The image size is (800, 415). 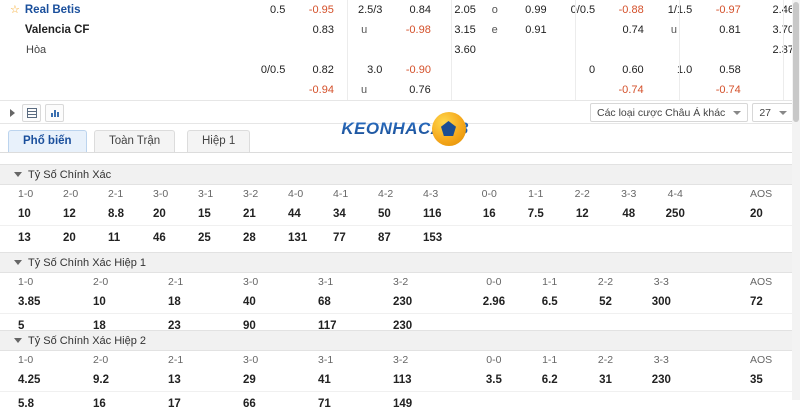 I want to click on score-odd: 117, so click(x=327, y=325).